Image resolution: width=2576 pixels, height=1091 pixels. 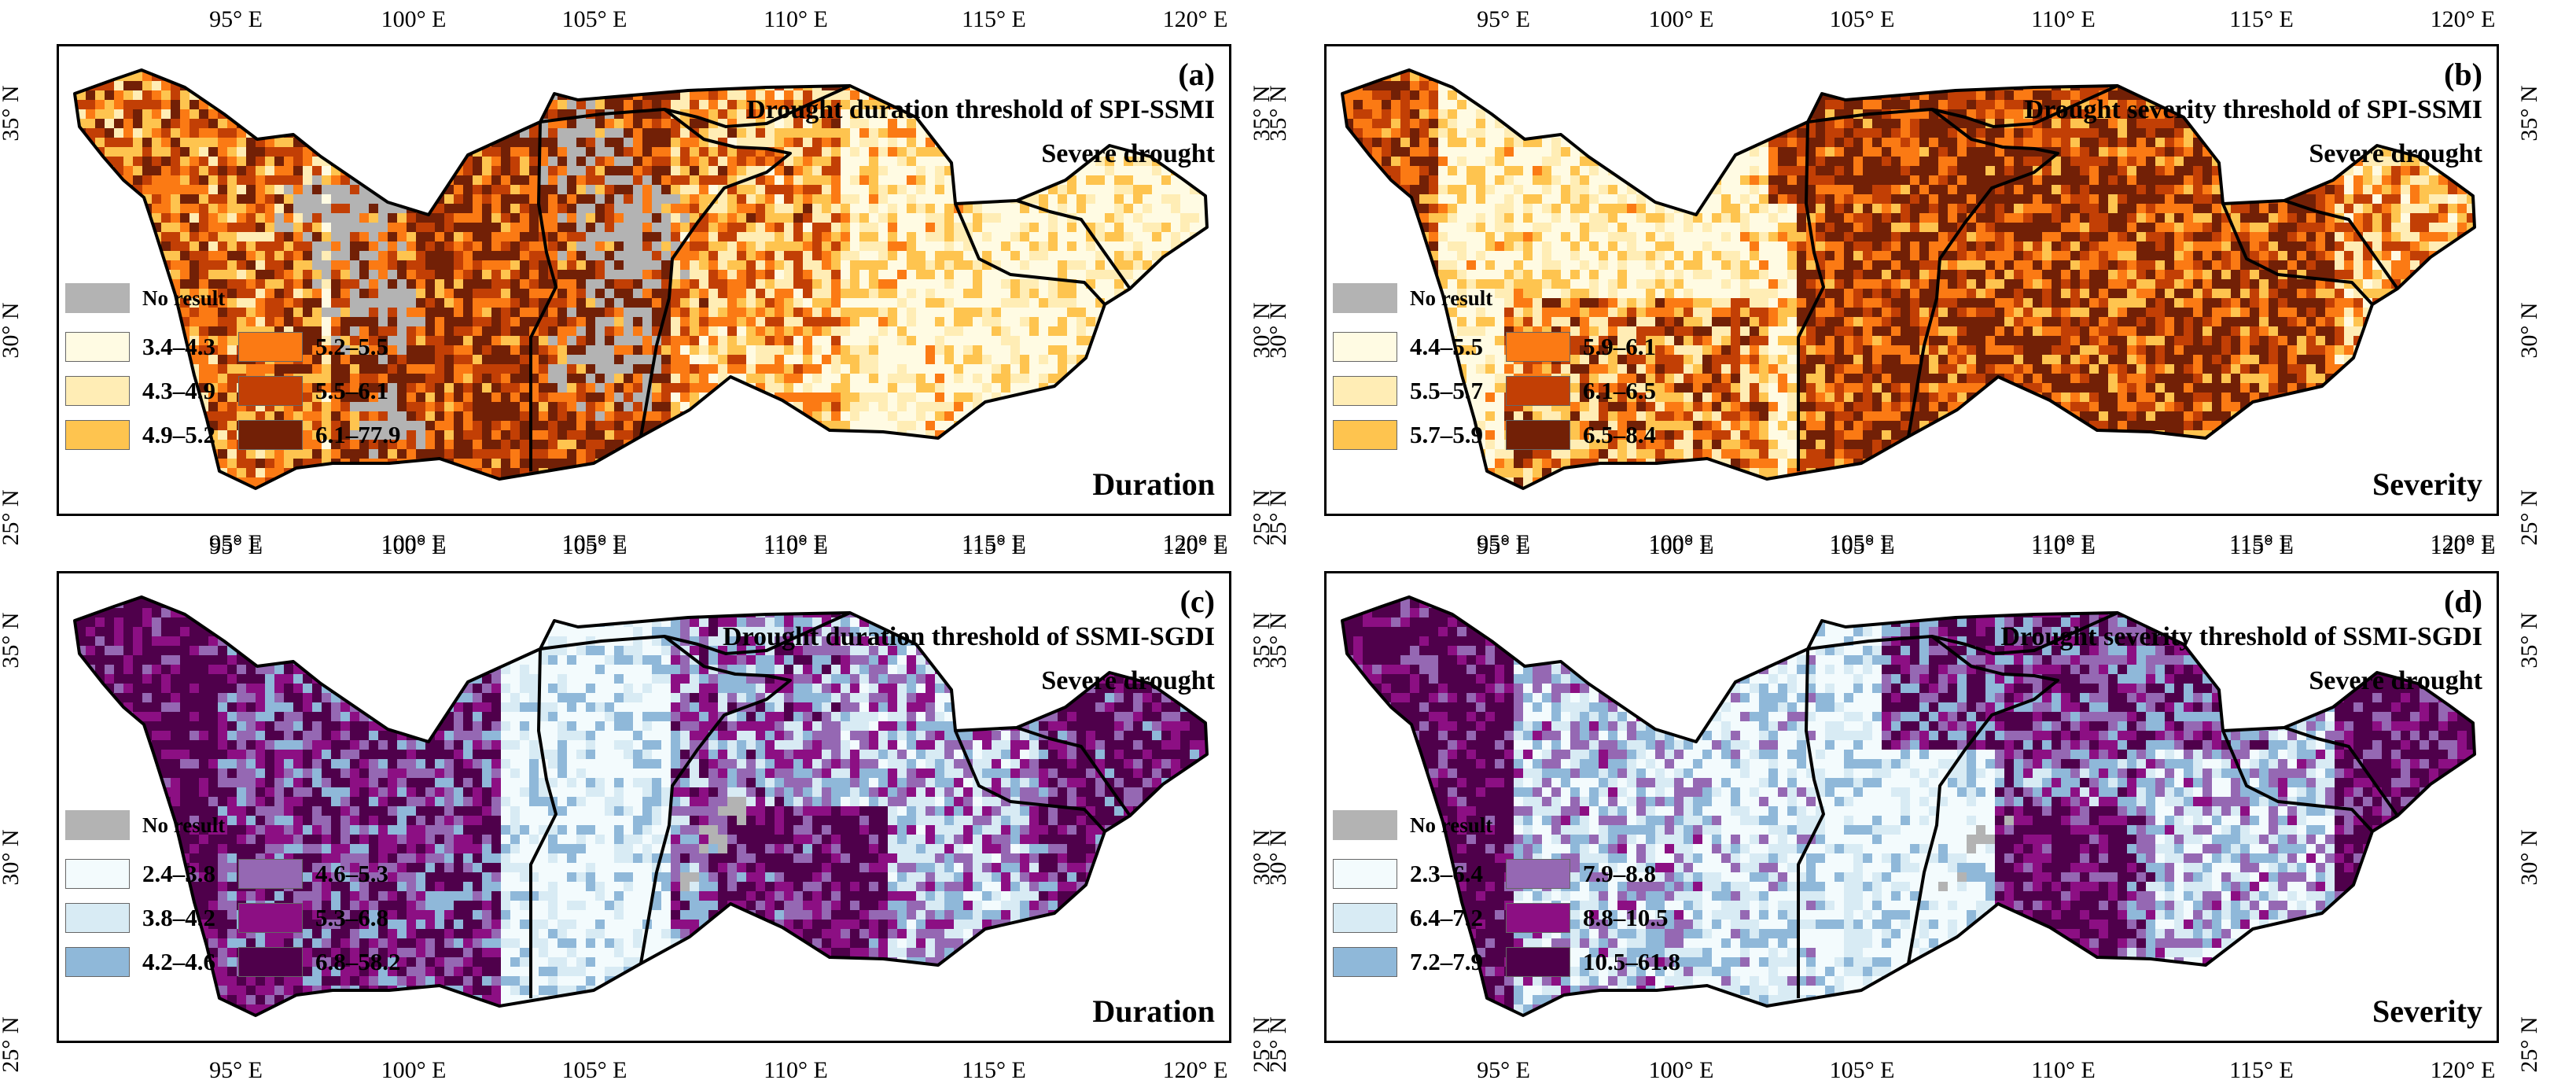 What do you see at coordinates (313, 347) in the screenshot?
I see `legend-item: 5.2–5.5` at bounding box center [313, 347].